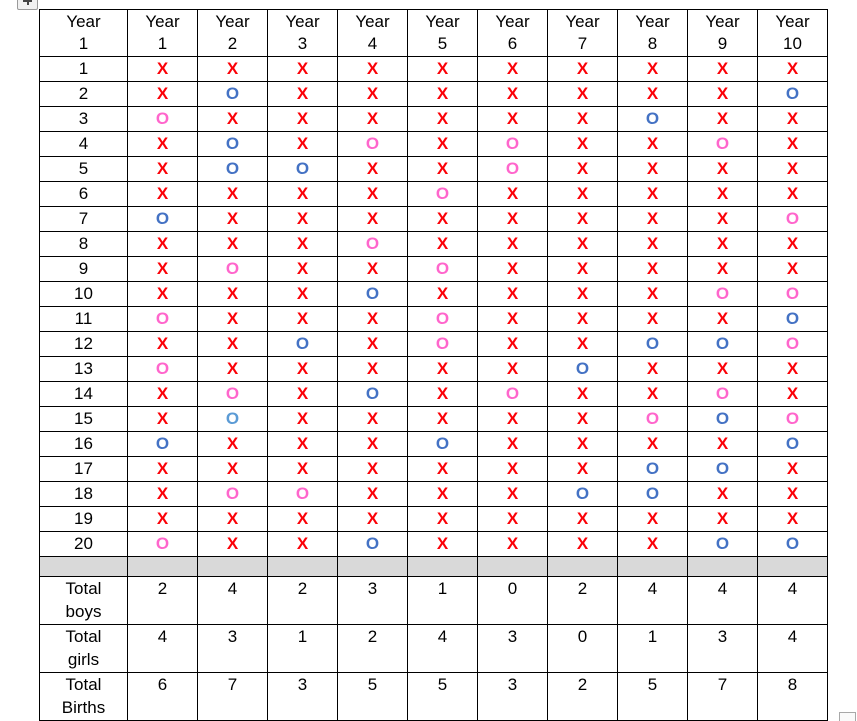 This screenshot has height=721, width=857. I want to click on corner-header-text: Year, so click(83, 21).